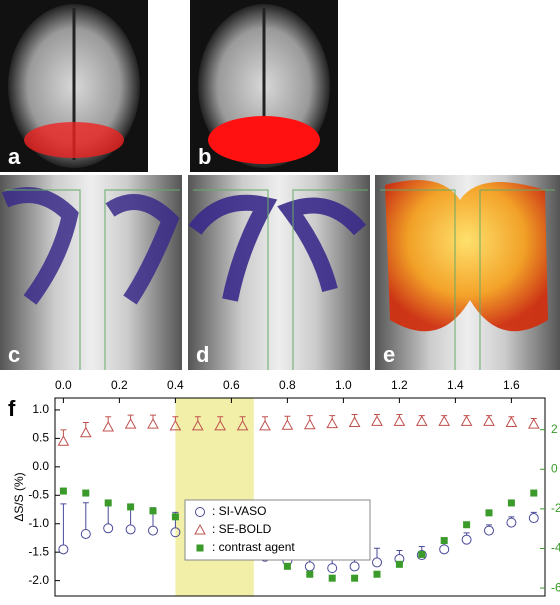 The image size is (560, 605). I want to click on y-tick-label: 1.0, so click(40, 409).